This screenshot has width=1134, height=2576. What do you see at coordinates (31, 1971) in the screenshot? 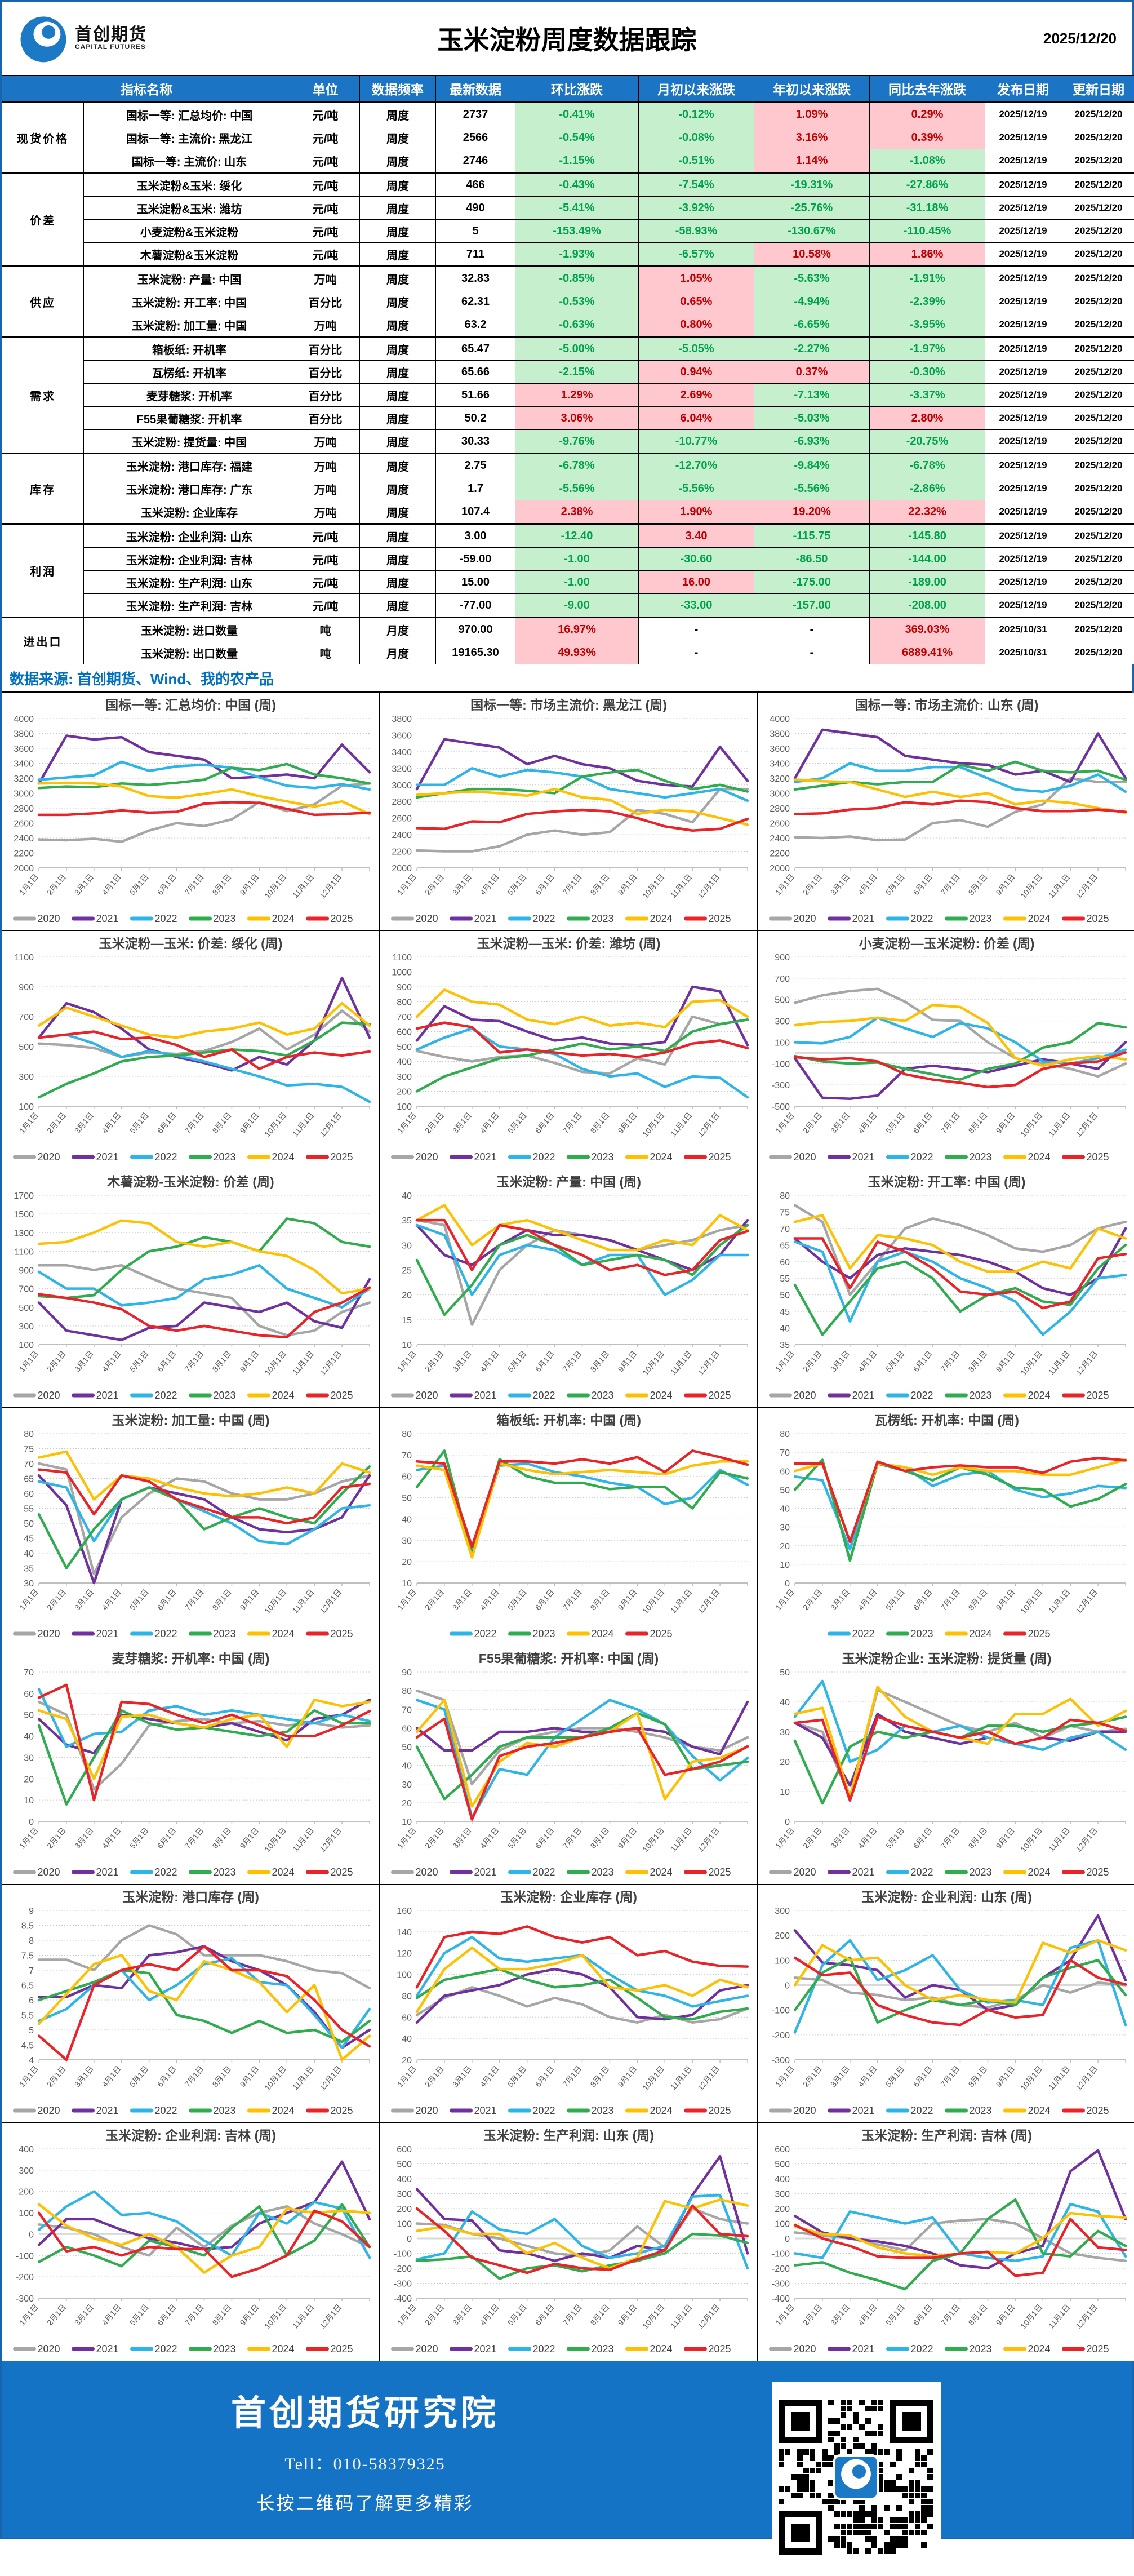
I see `svg-text: 7` at bounding box center [31, 1971].